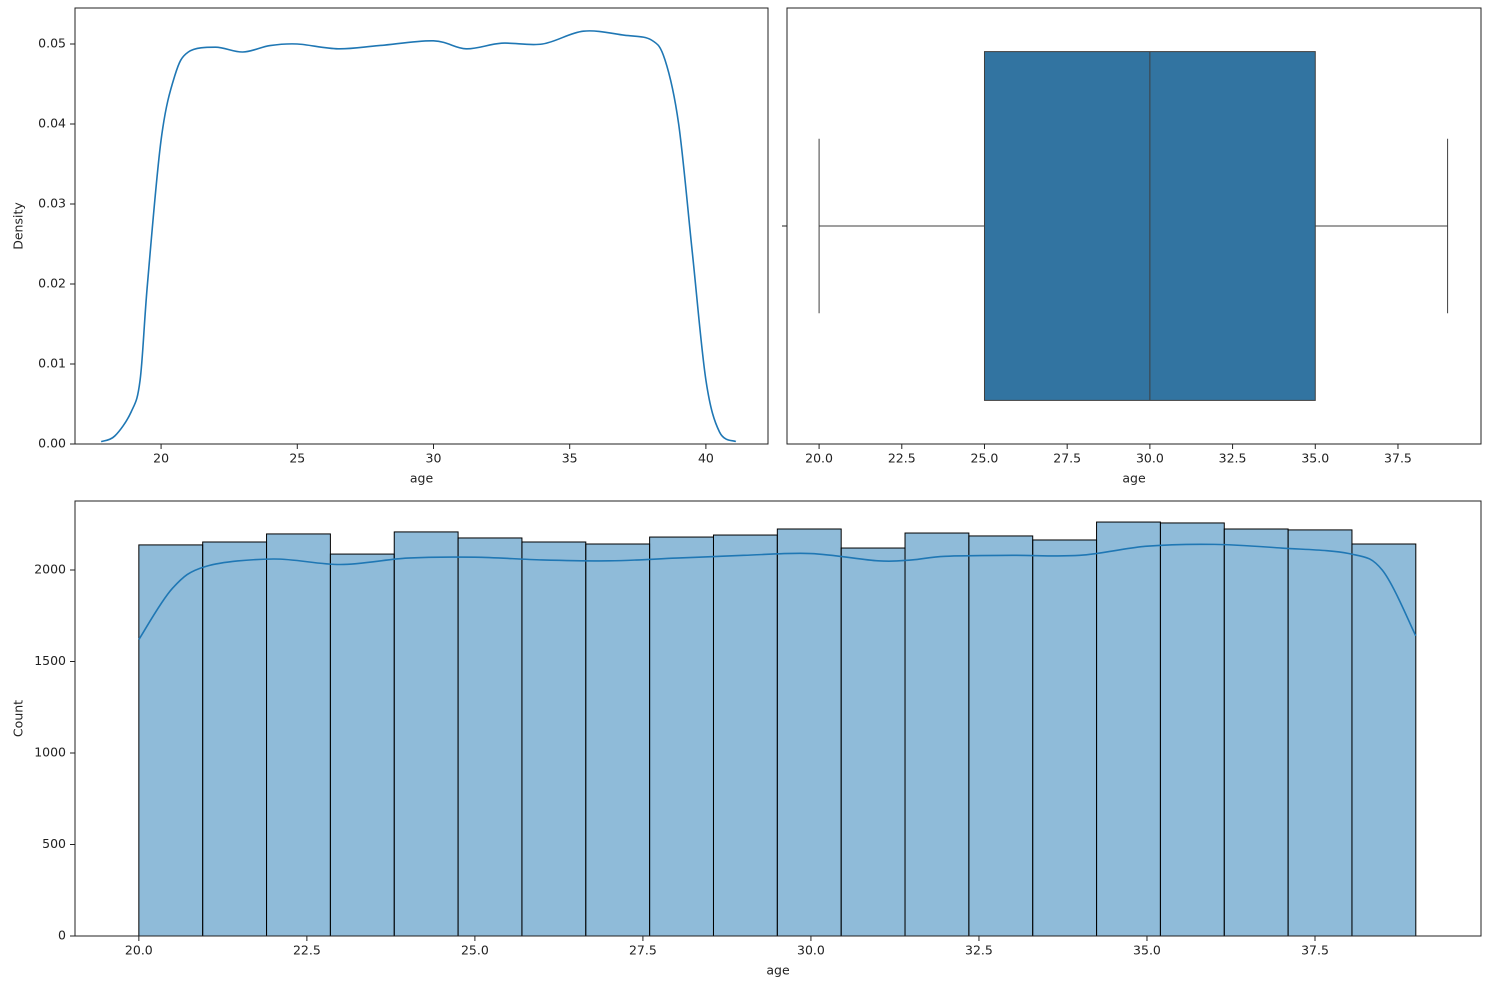  I want to click on y-tick-label: 1500, so click(50, 660).